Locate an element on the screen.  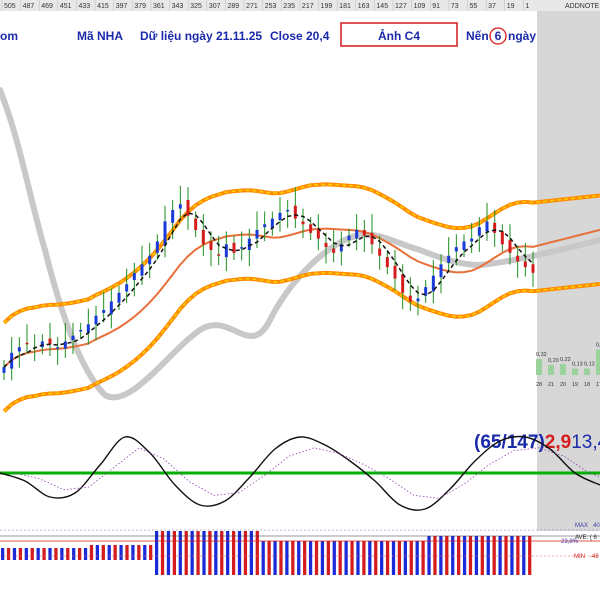
top-tick-14: 253 is located at coordinates (271, 6).